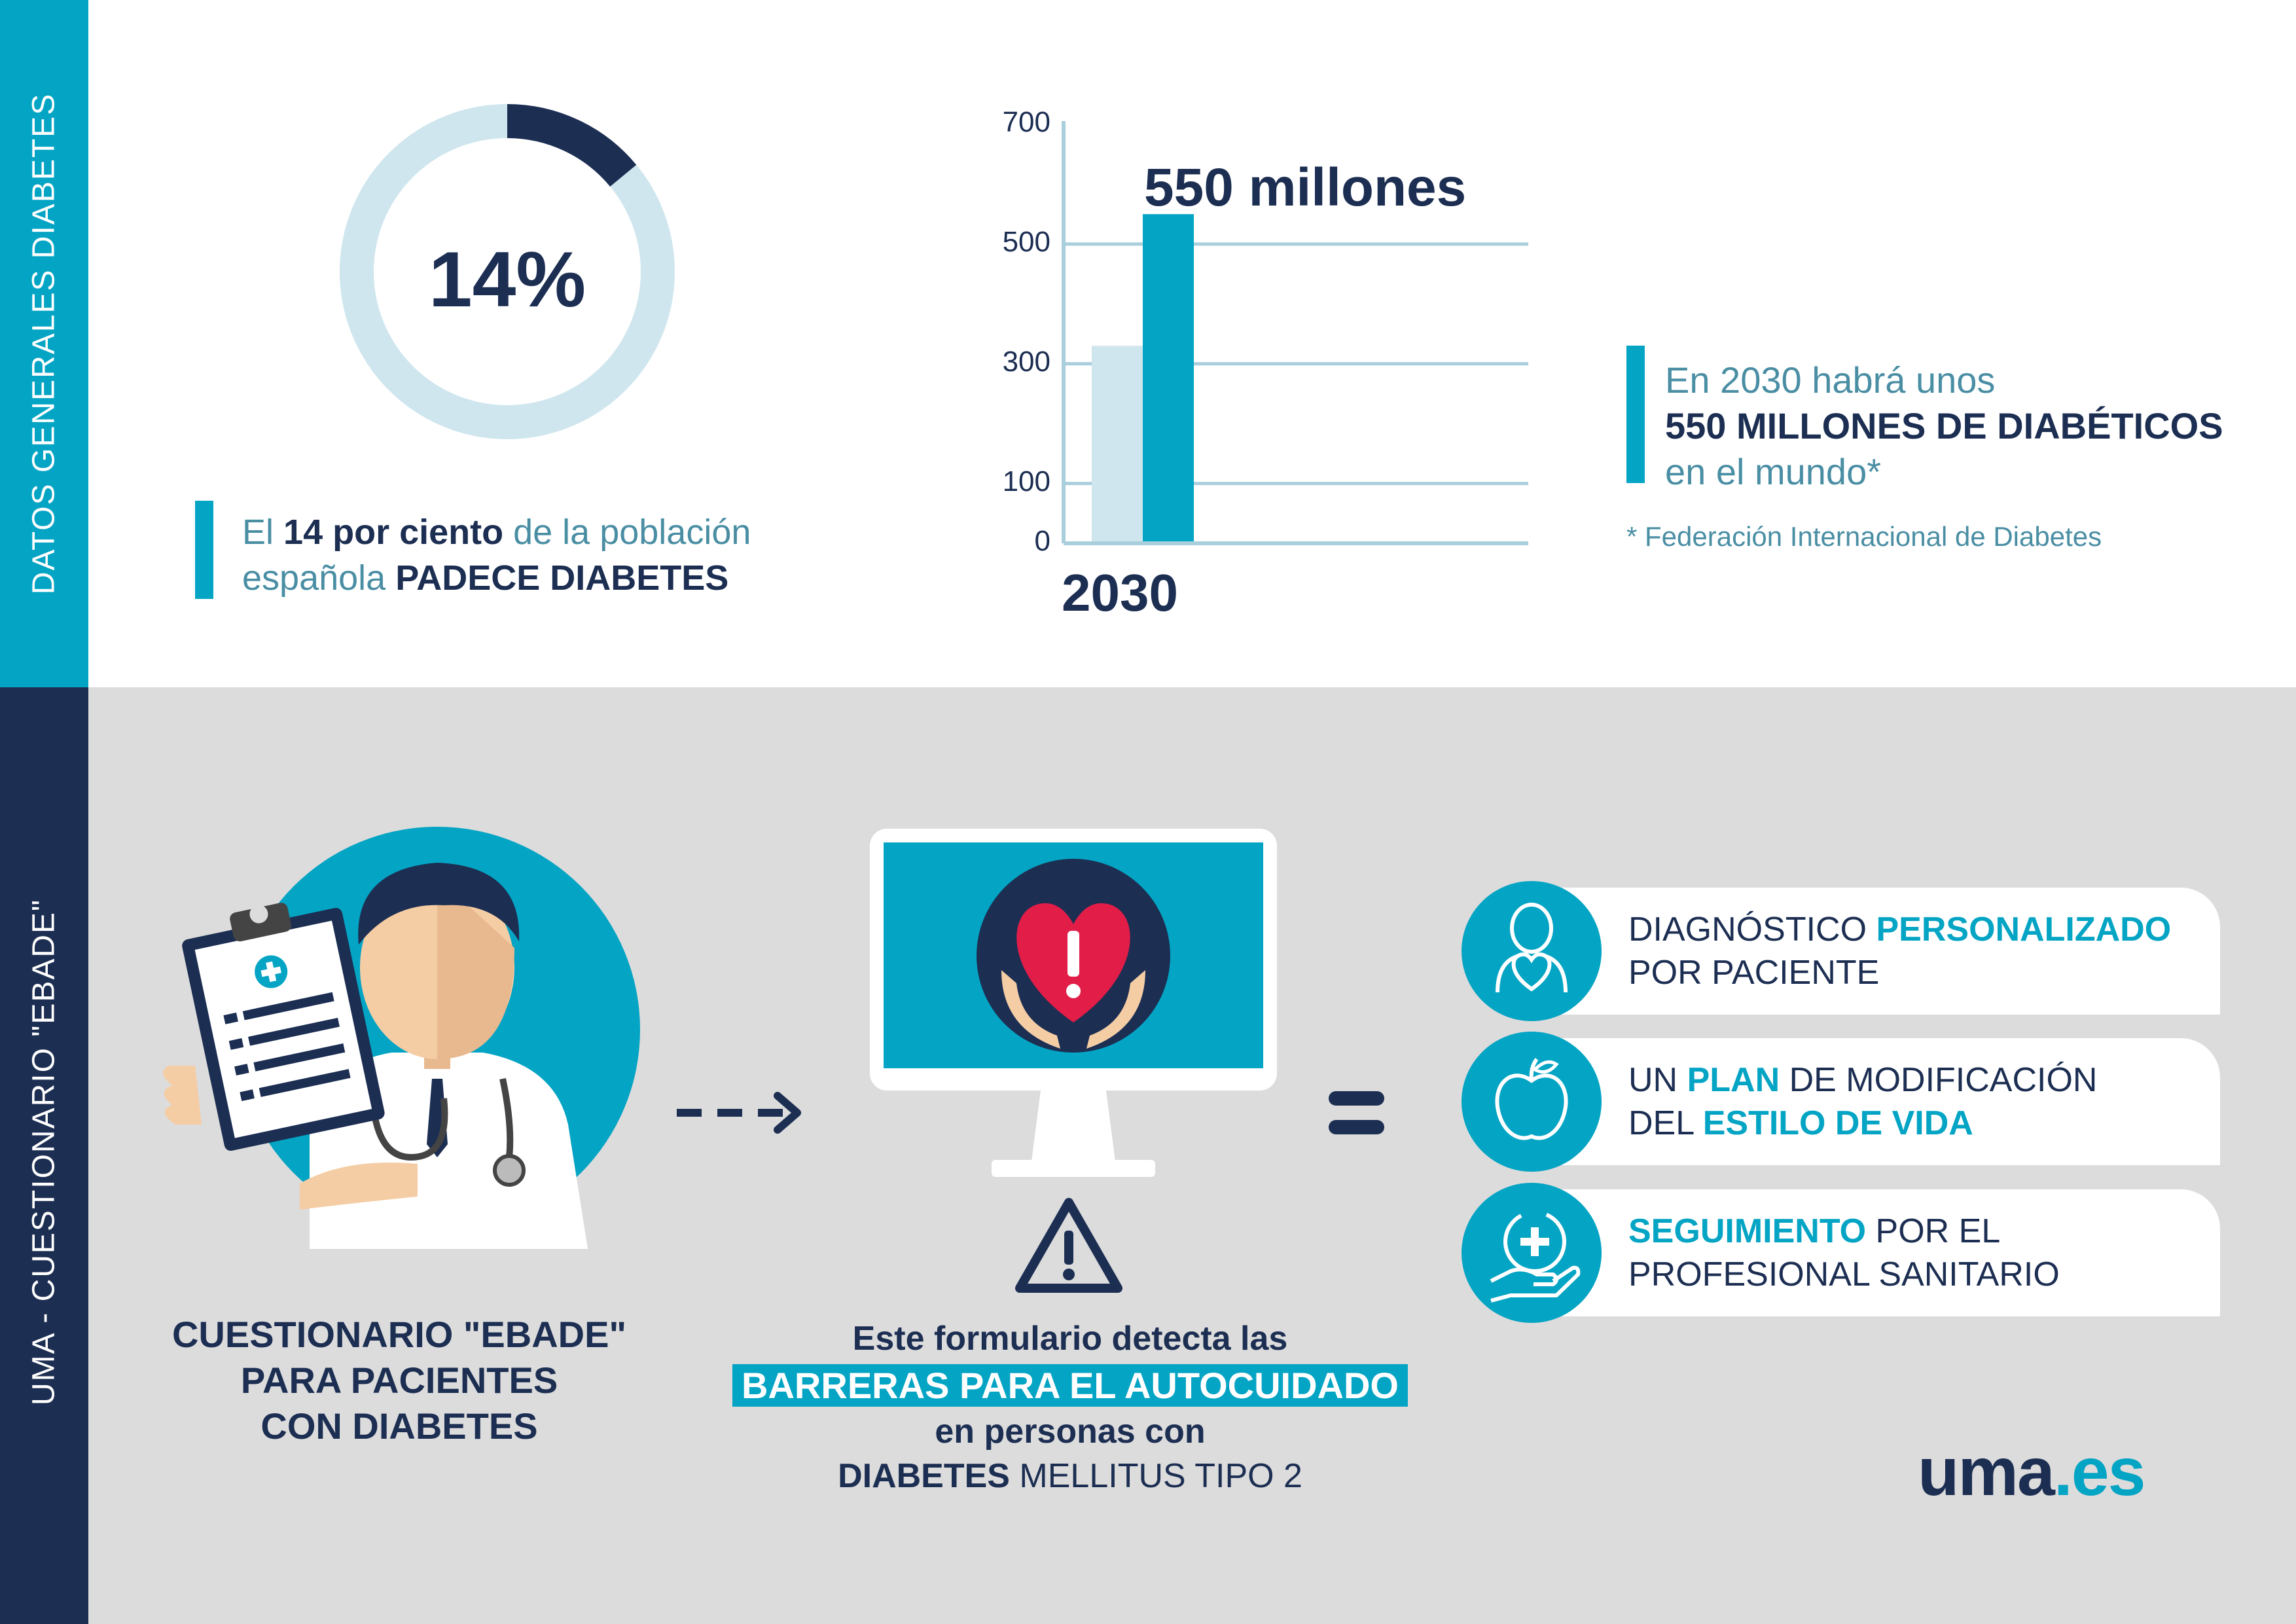  I want to click on stat-caption-line1: El 14 por ciento de la población, so click(496, 532).